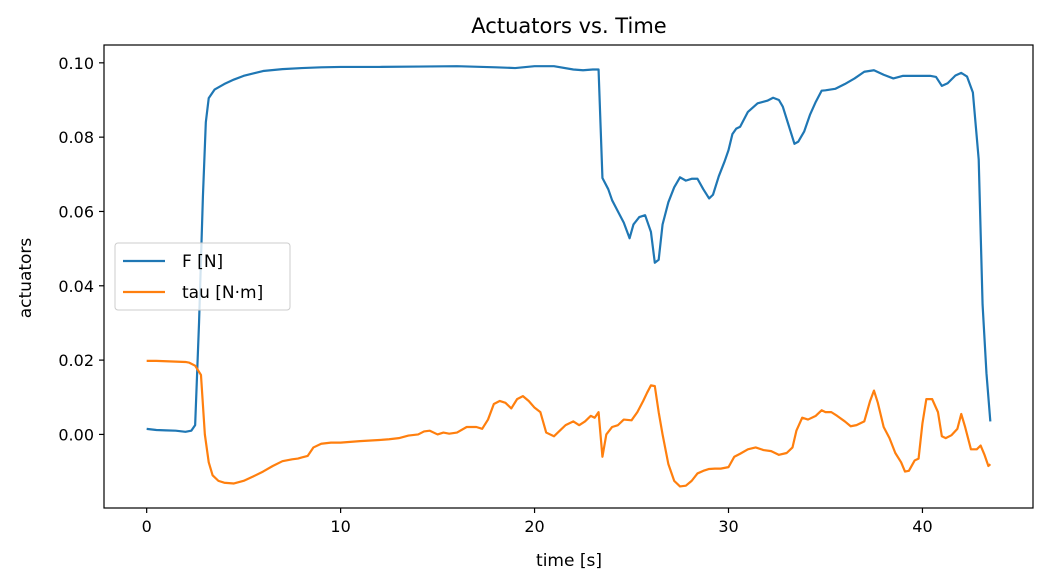 Image resolution: width=1049 pixels, height=586 pixels. Describe the element at coordinates (76, 360) in the screenshot. I see `y-tick-label: 0.02` at that location.